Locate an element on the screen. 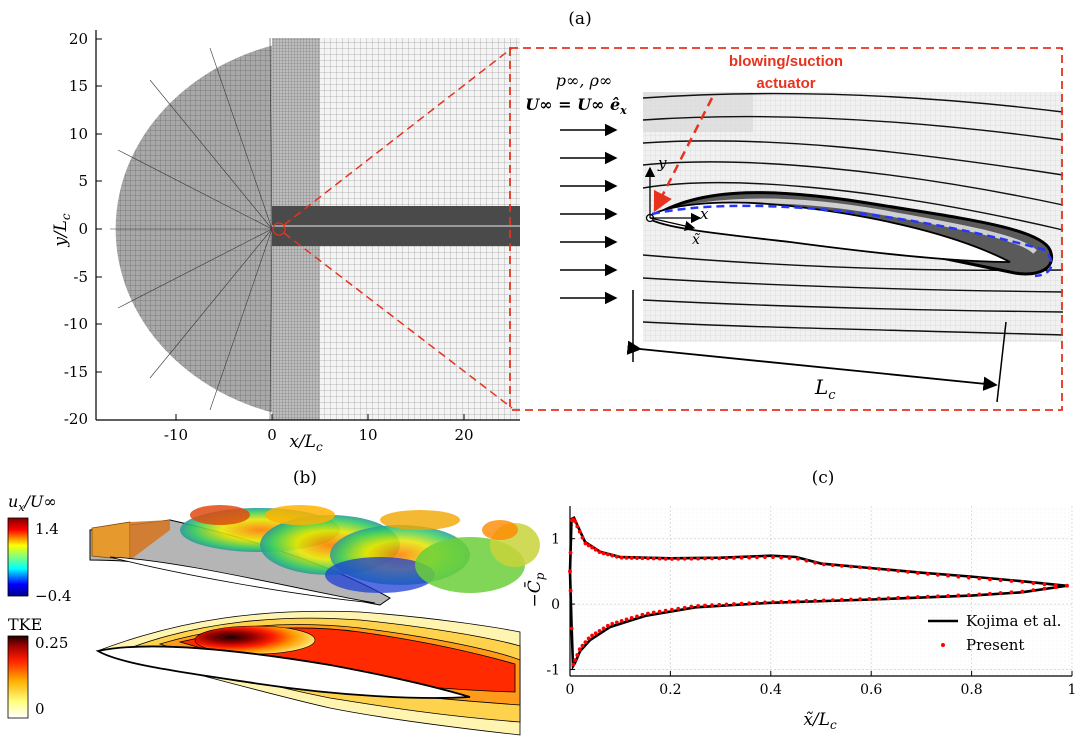 The height and width of the screenshot is (739, 1088). svg-text: 0 is located at coordinates (272, 435).